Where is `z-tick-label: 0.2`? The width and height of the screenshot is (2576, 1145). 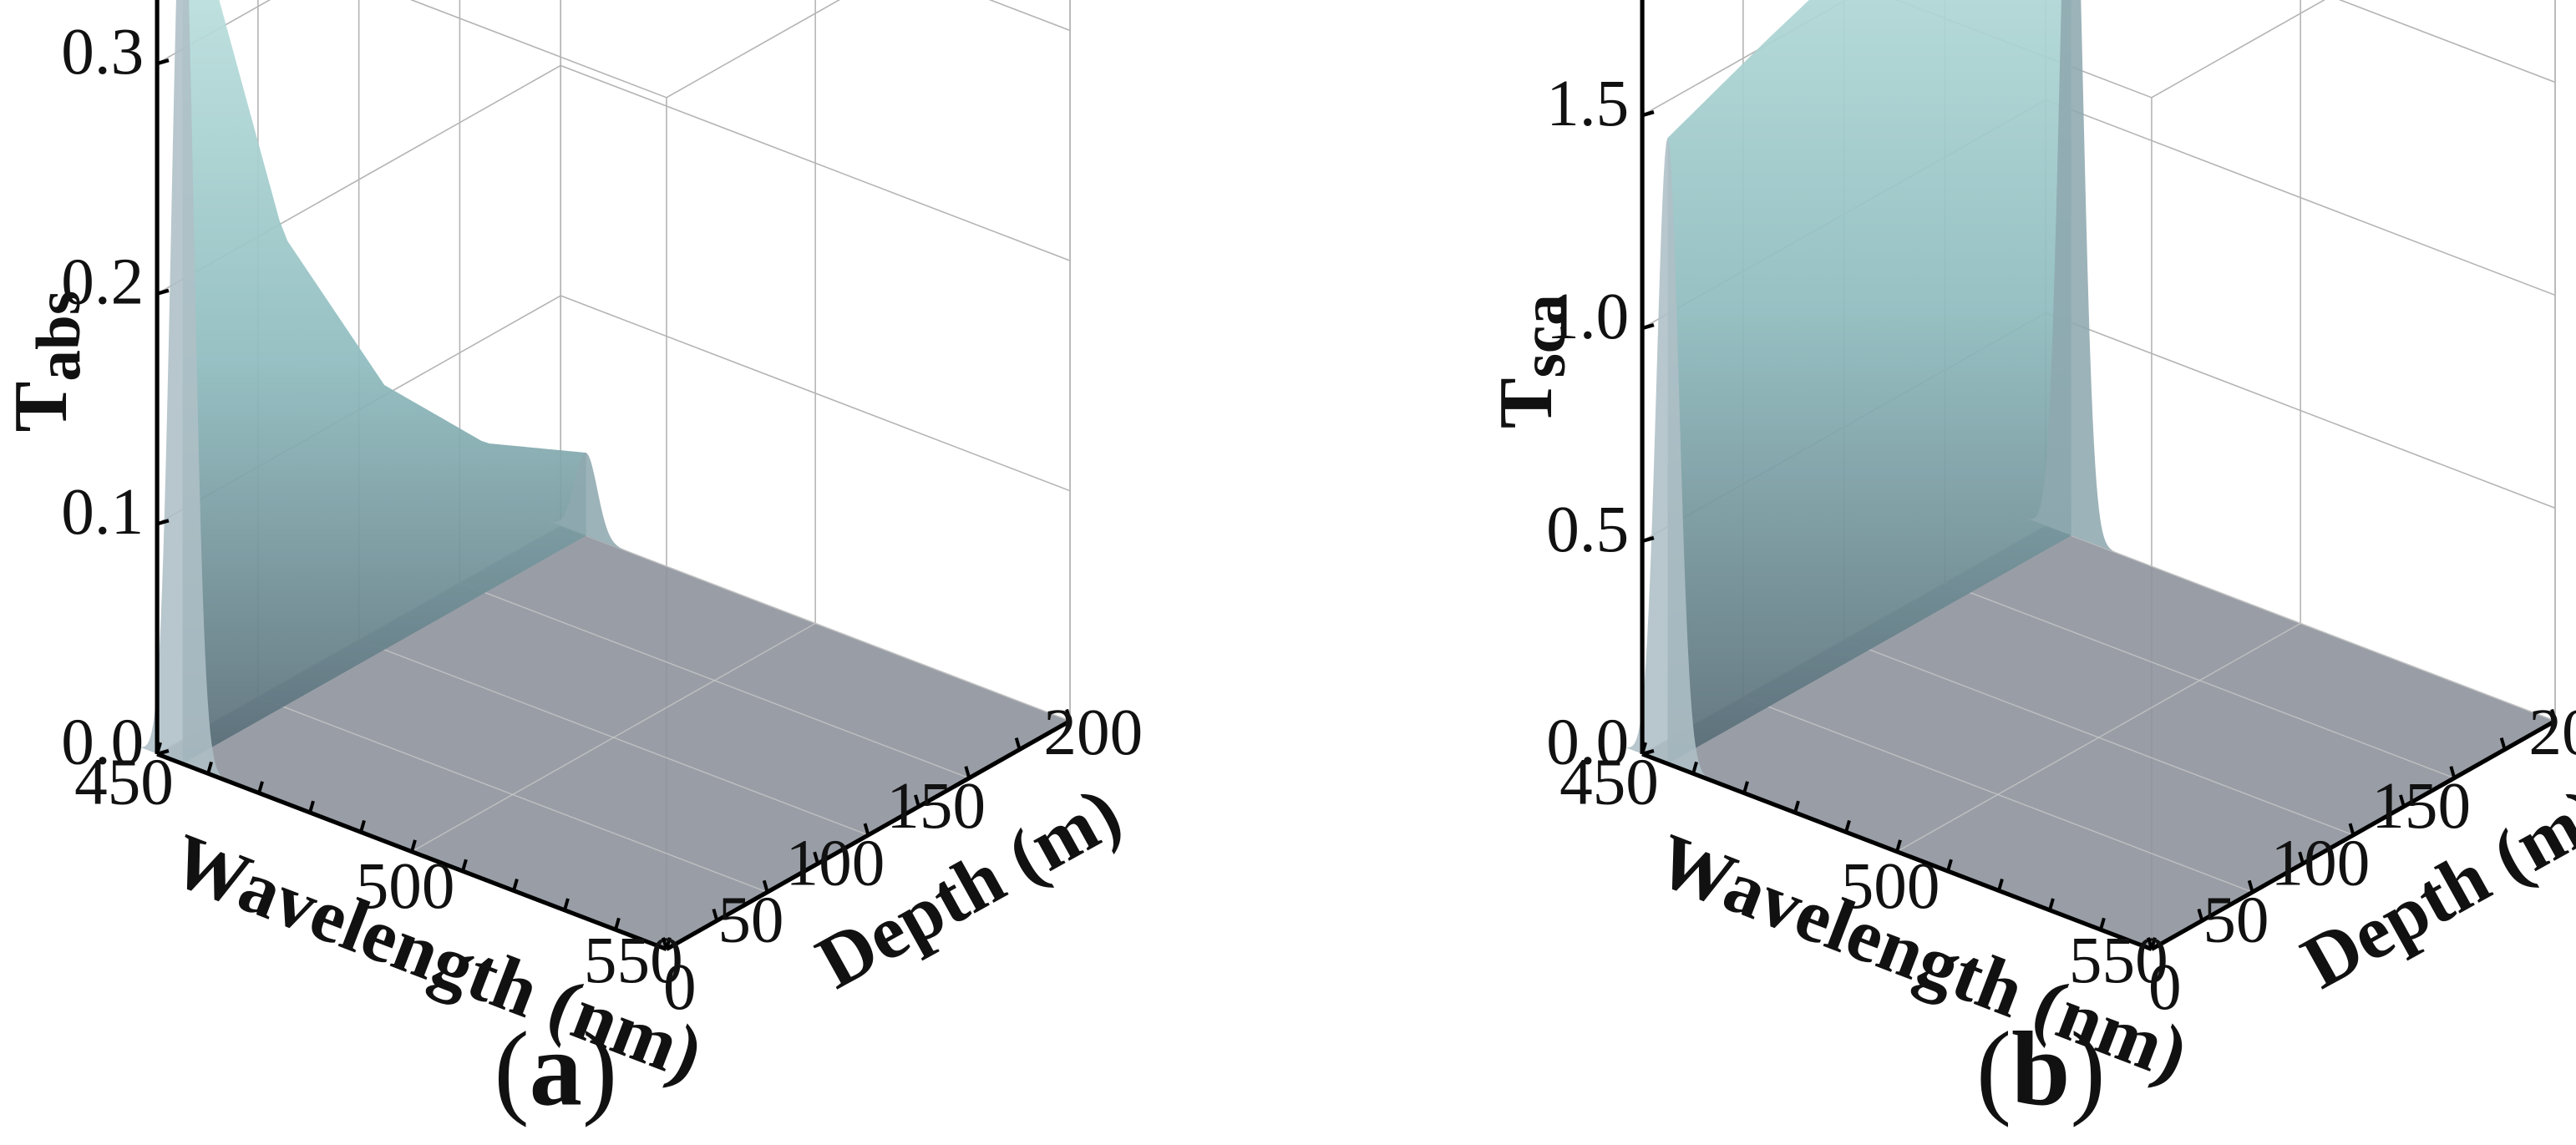
z-tick-label: 0.2 is located at coordinates (102, 282).